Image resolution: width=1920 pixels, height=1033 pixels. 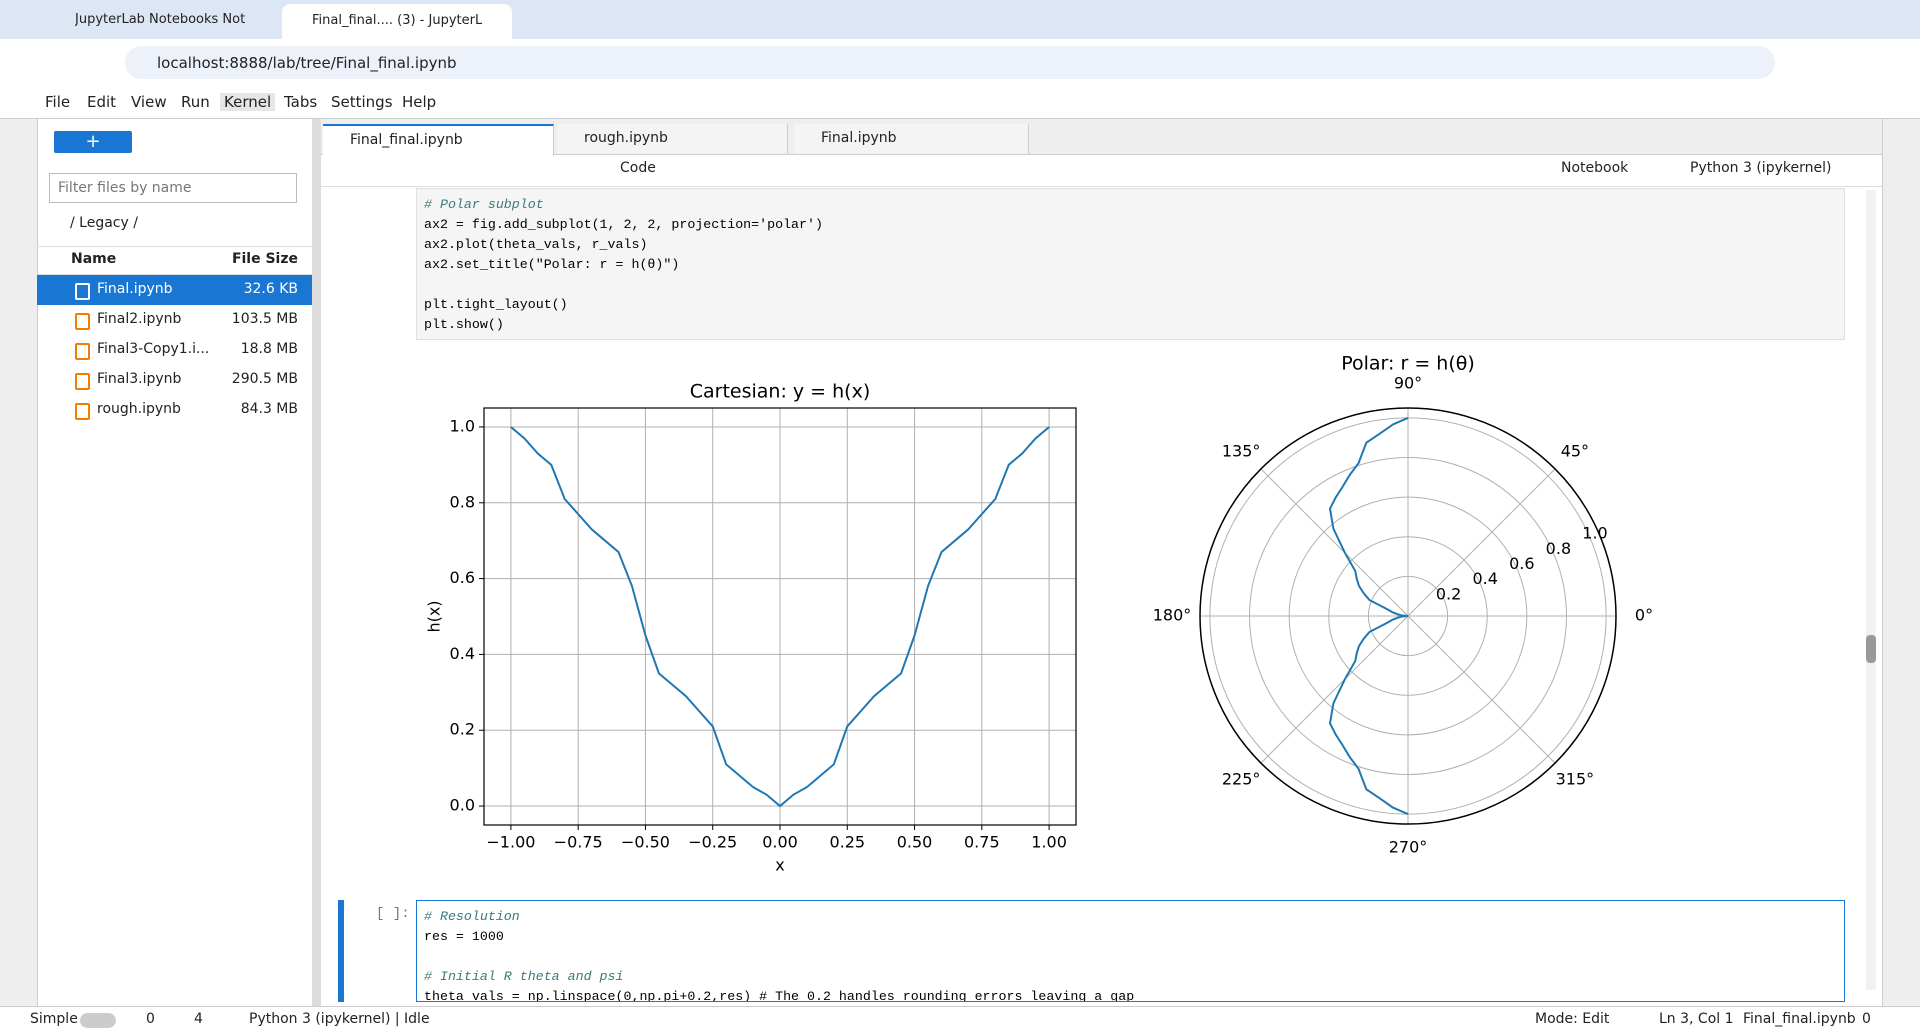 I want to click on r-tick-label: 0.8, so click(x=1558, y=548).